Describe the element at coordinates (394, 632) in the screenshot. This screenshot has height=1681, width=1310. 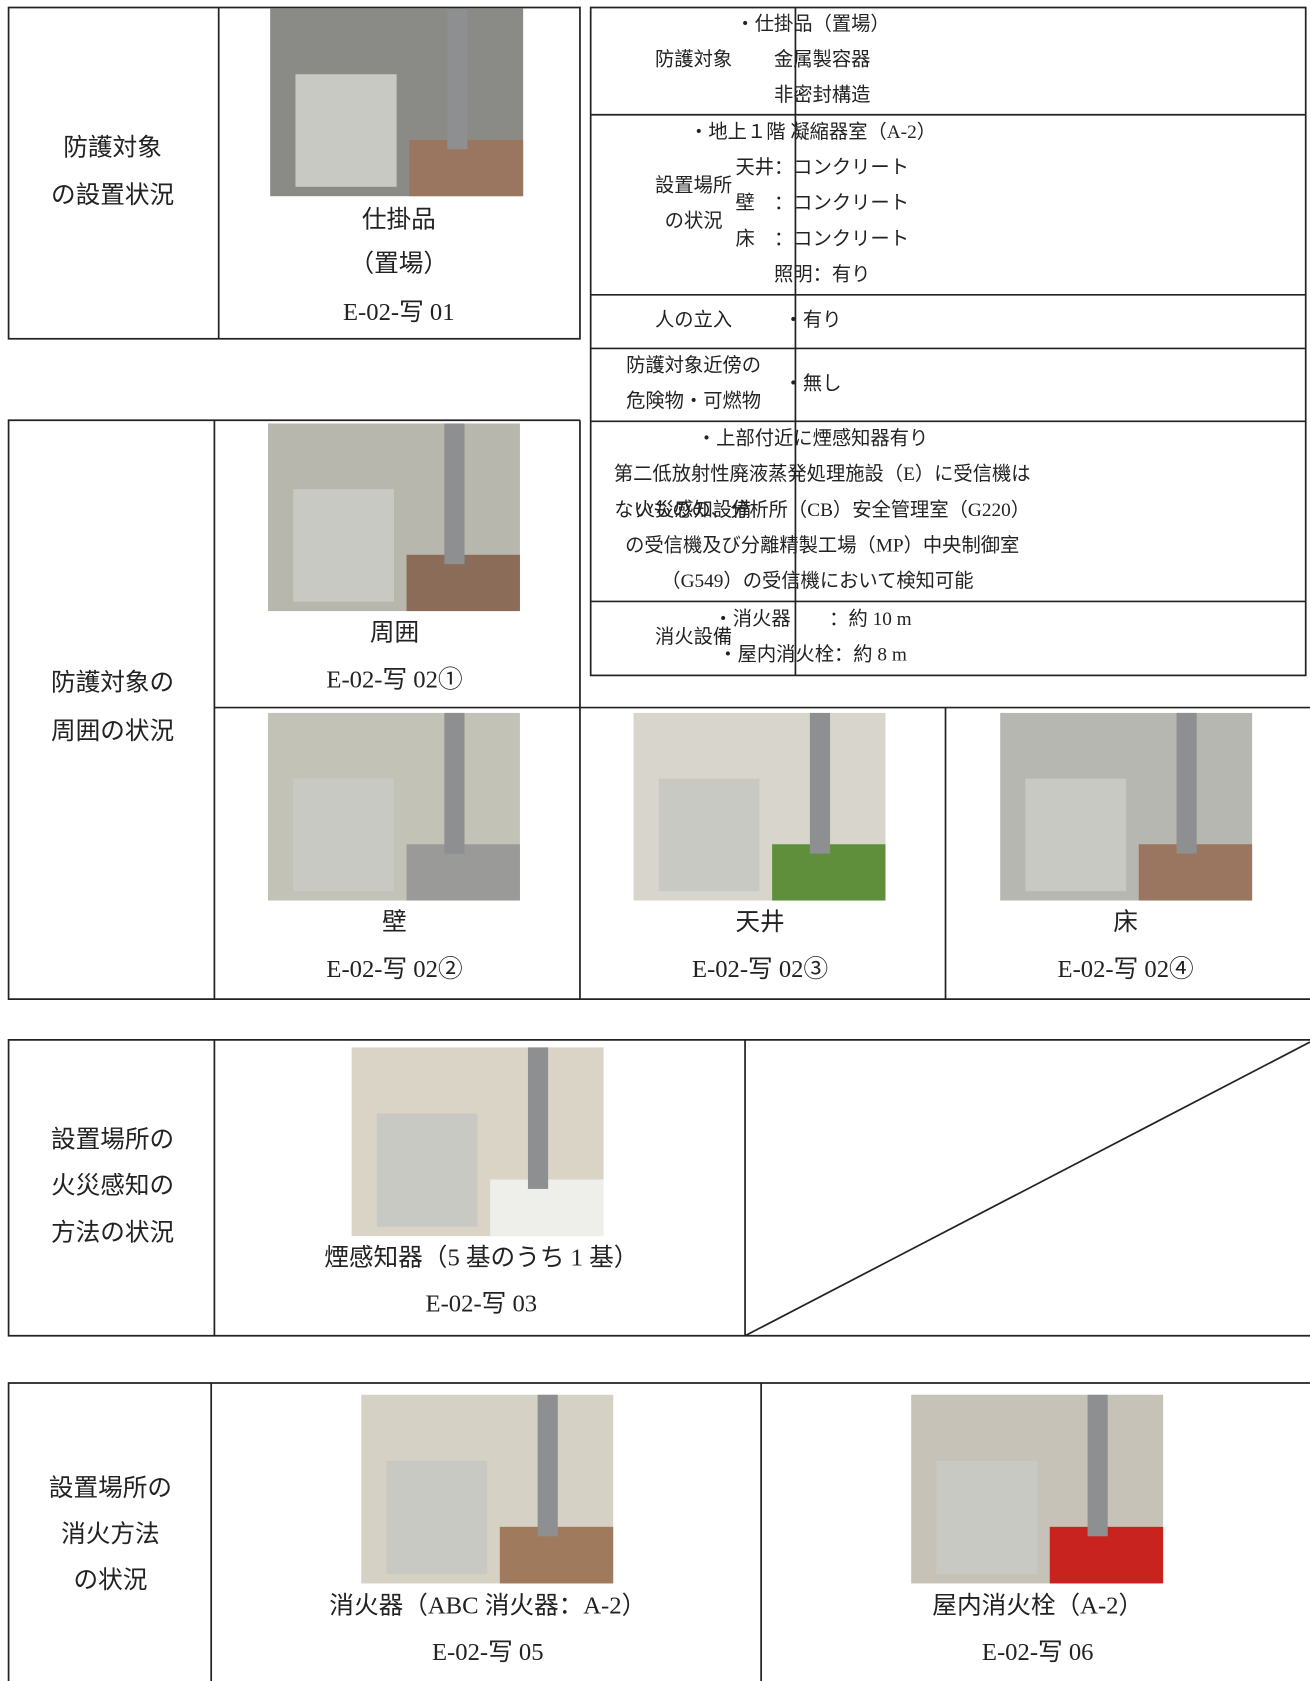
I see `photo-caption: 周囲` at that location.